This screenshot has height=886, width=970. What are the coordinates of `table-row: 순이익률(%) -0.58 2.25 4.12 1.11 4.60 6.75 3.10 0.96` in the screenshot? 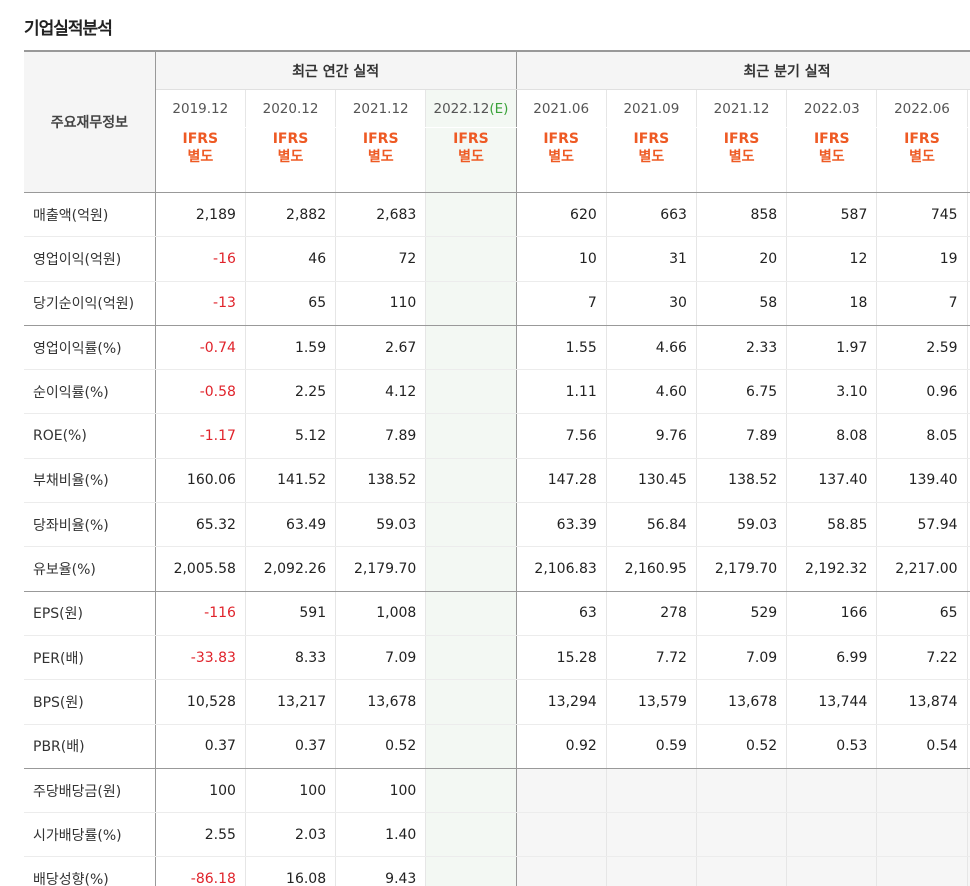 It's located at (497, 392).